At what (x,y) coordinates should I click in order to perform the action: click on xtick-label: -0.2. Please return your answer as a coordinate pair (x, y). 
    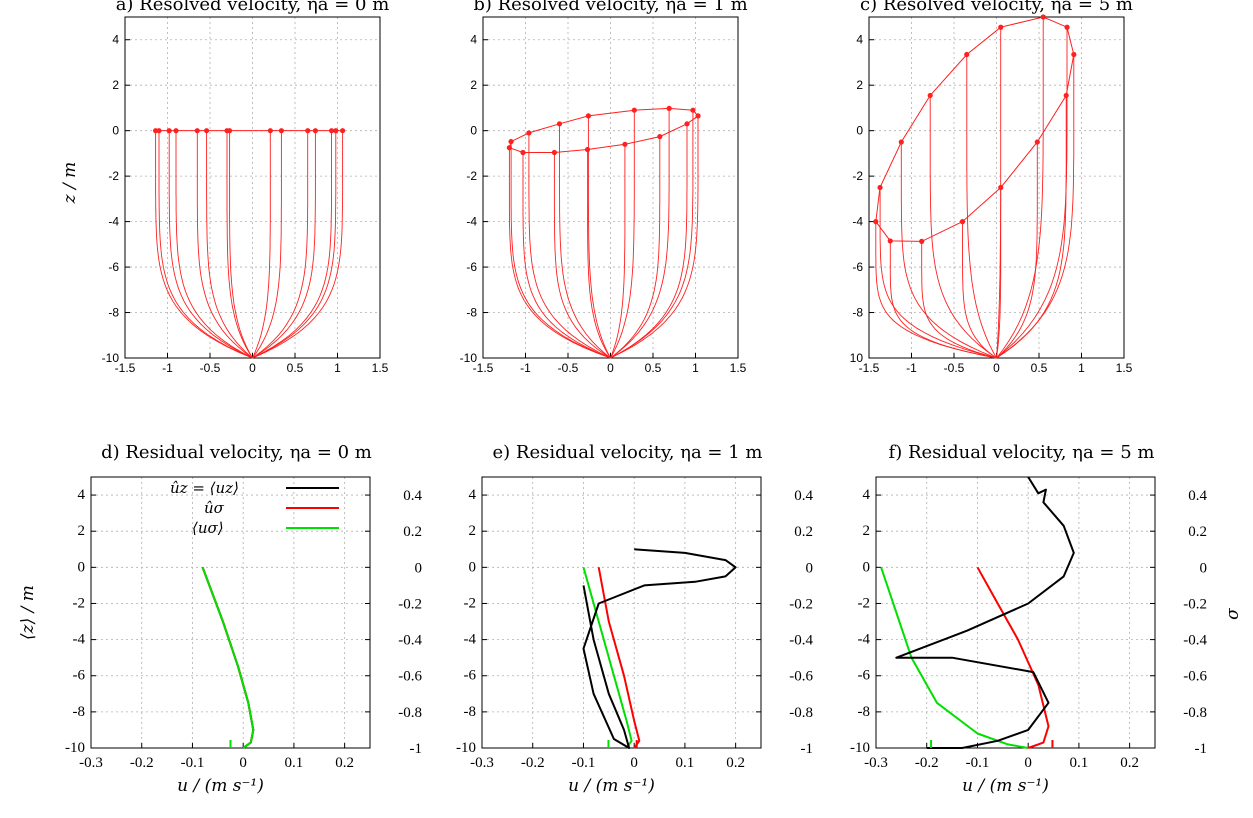
    Looking at the image, I should click on (533, 763).